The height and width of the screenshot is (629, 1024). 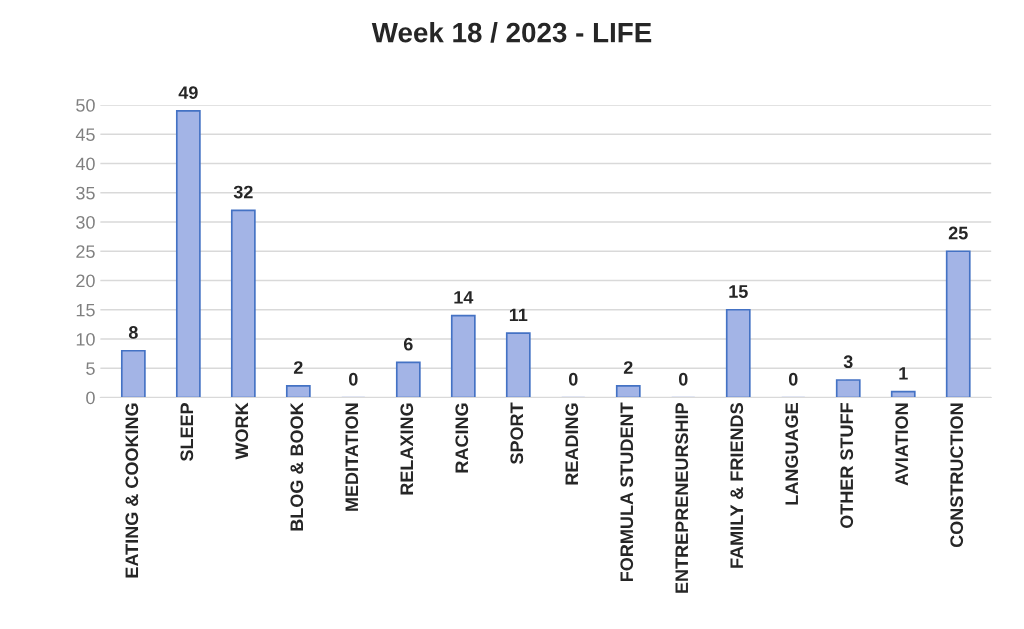 What do you see at coordinates (85, 105) in the screenshot?
I see `y-tick-label: 50` at bounding box center [85, 105].